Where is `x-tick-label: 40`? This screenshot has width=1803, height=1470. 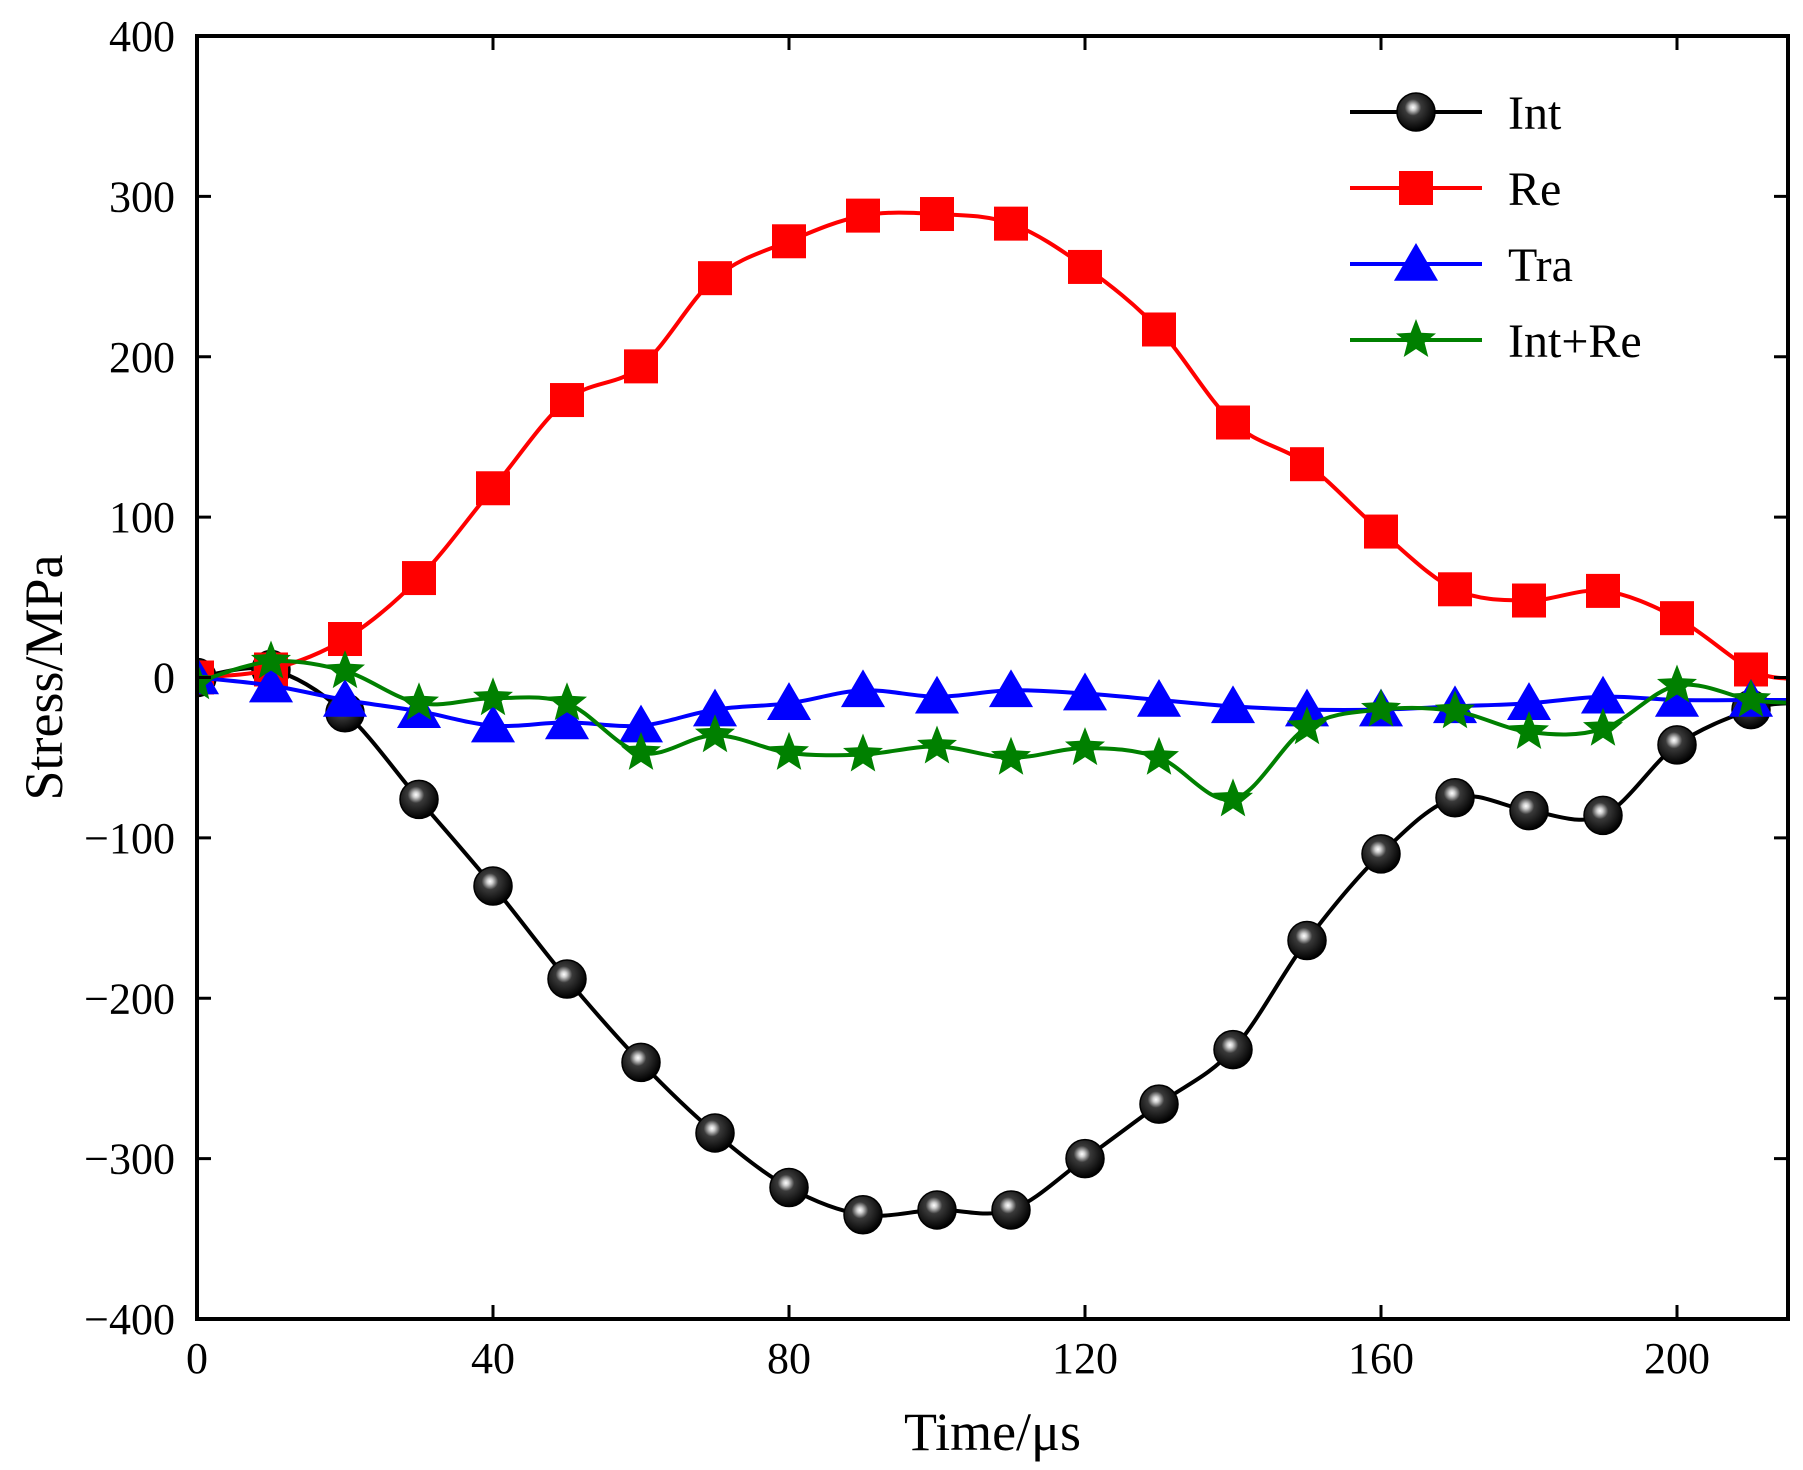
x-tick-label: 40 is located at coordinates (493, 1358).